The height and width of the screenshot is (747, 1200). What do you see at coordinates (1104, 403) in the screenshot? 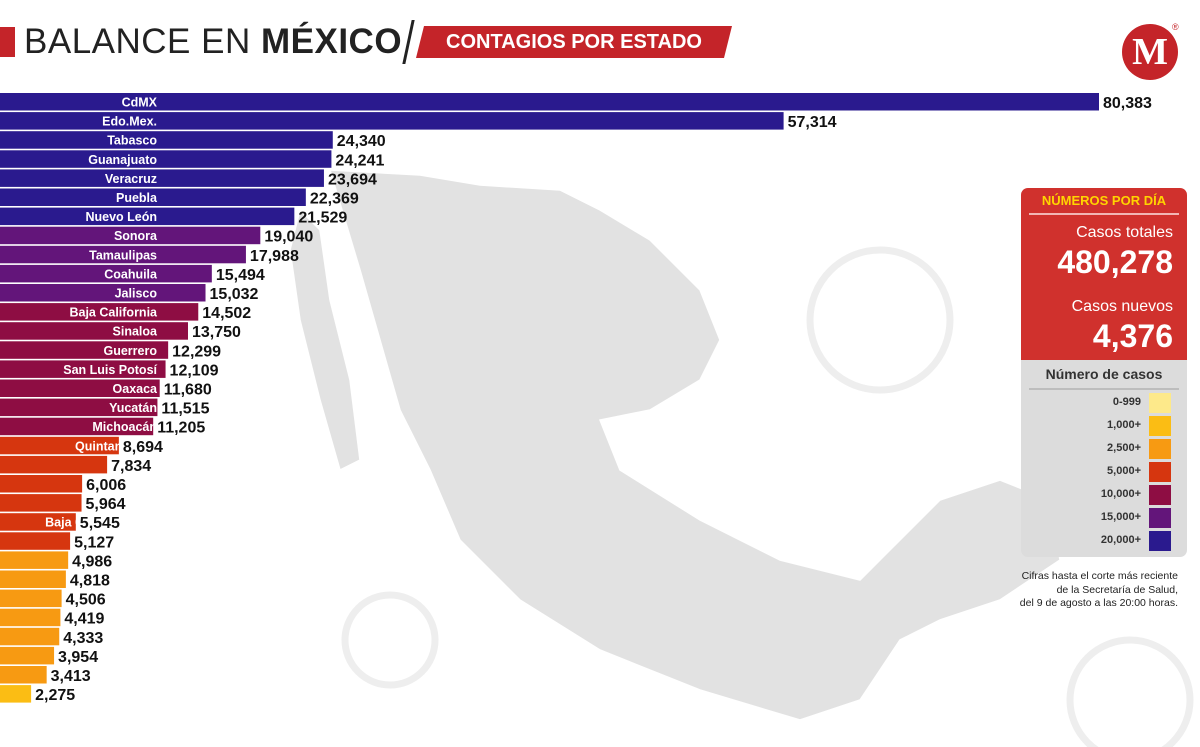
I see `legend-item: 0-999` at bounding box center [1104, 403].